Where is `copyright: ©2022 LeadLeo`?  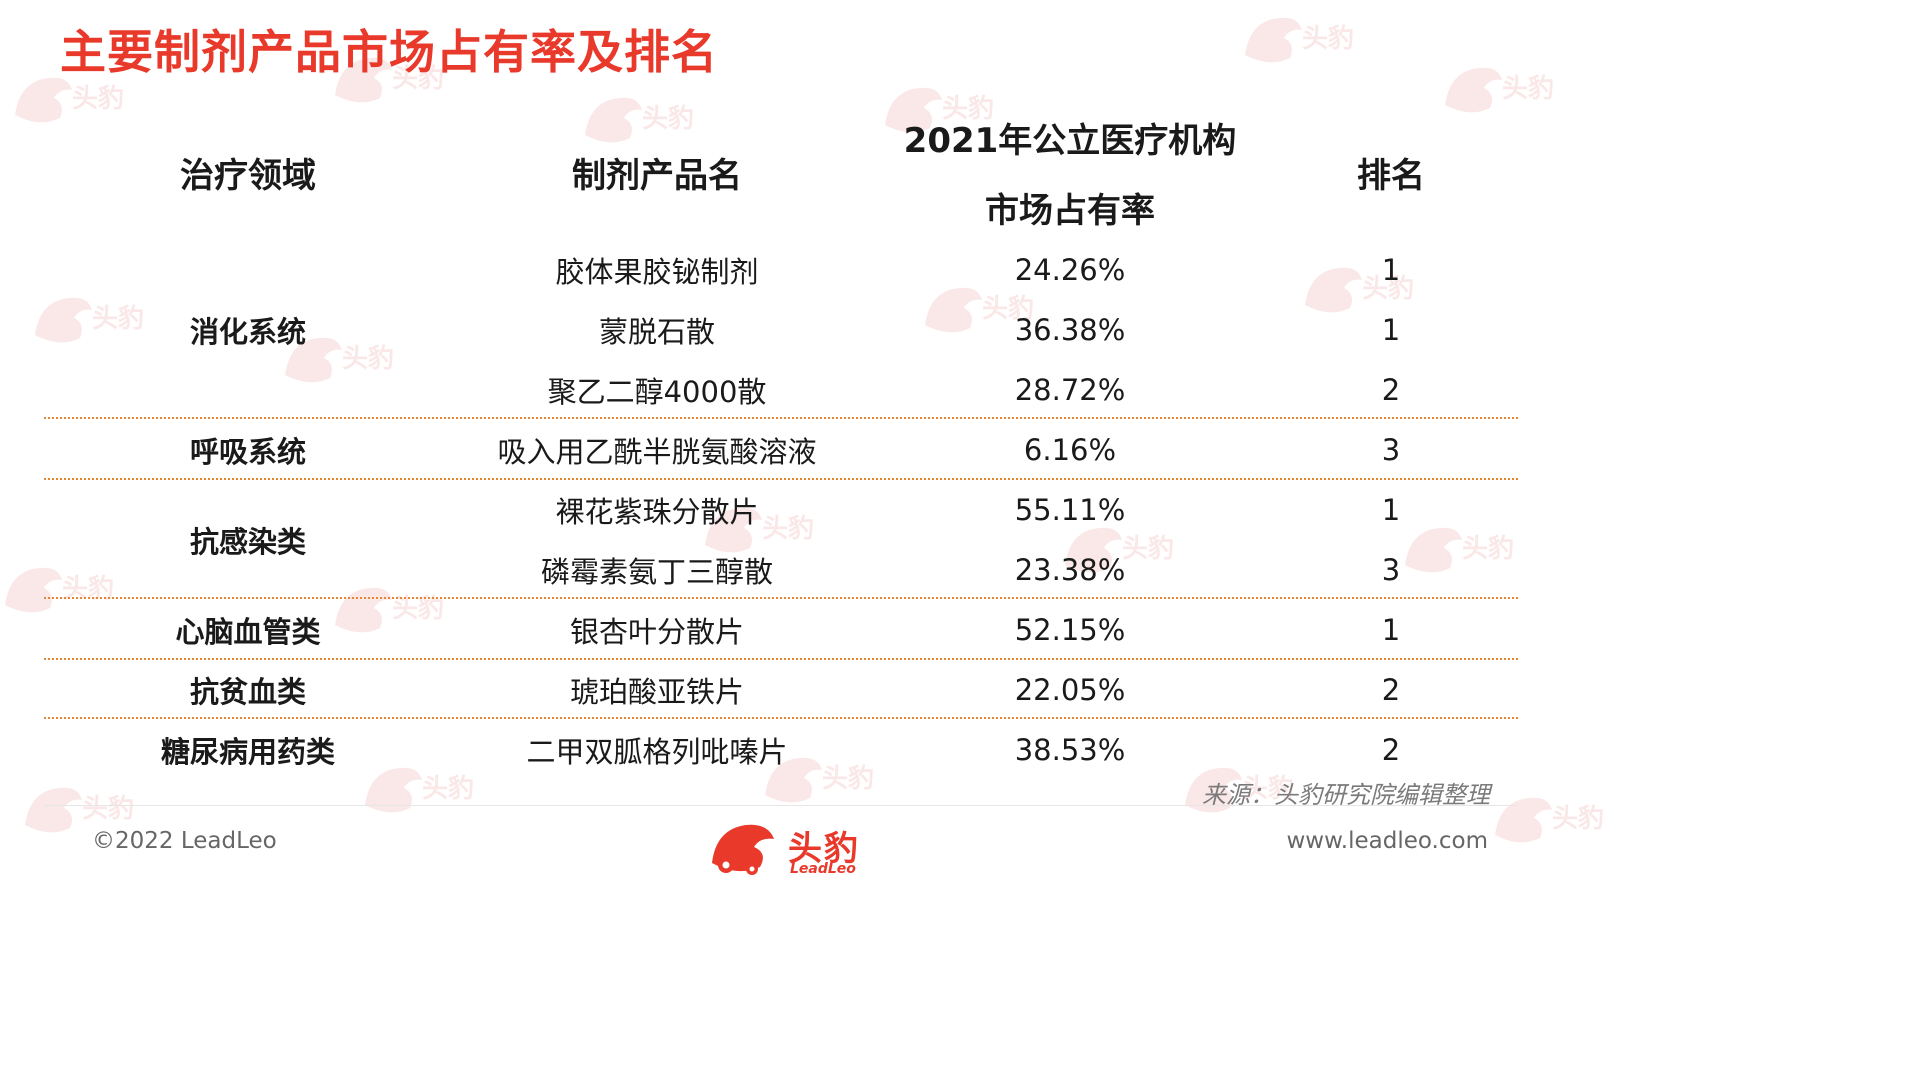 copyright: ©2022 LeadLeo is located at coordinates (184, 841).